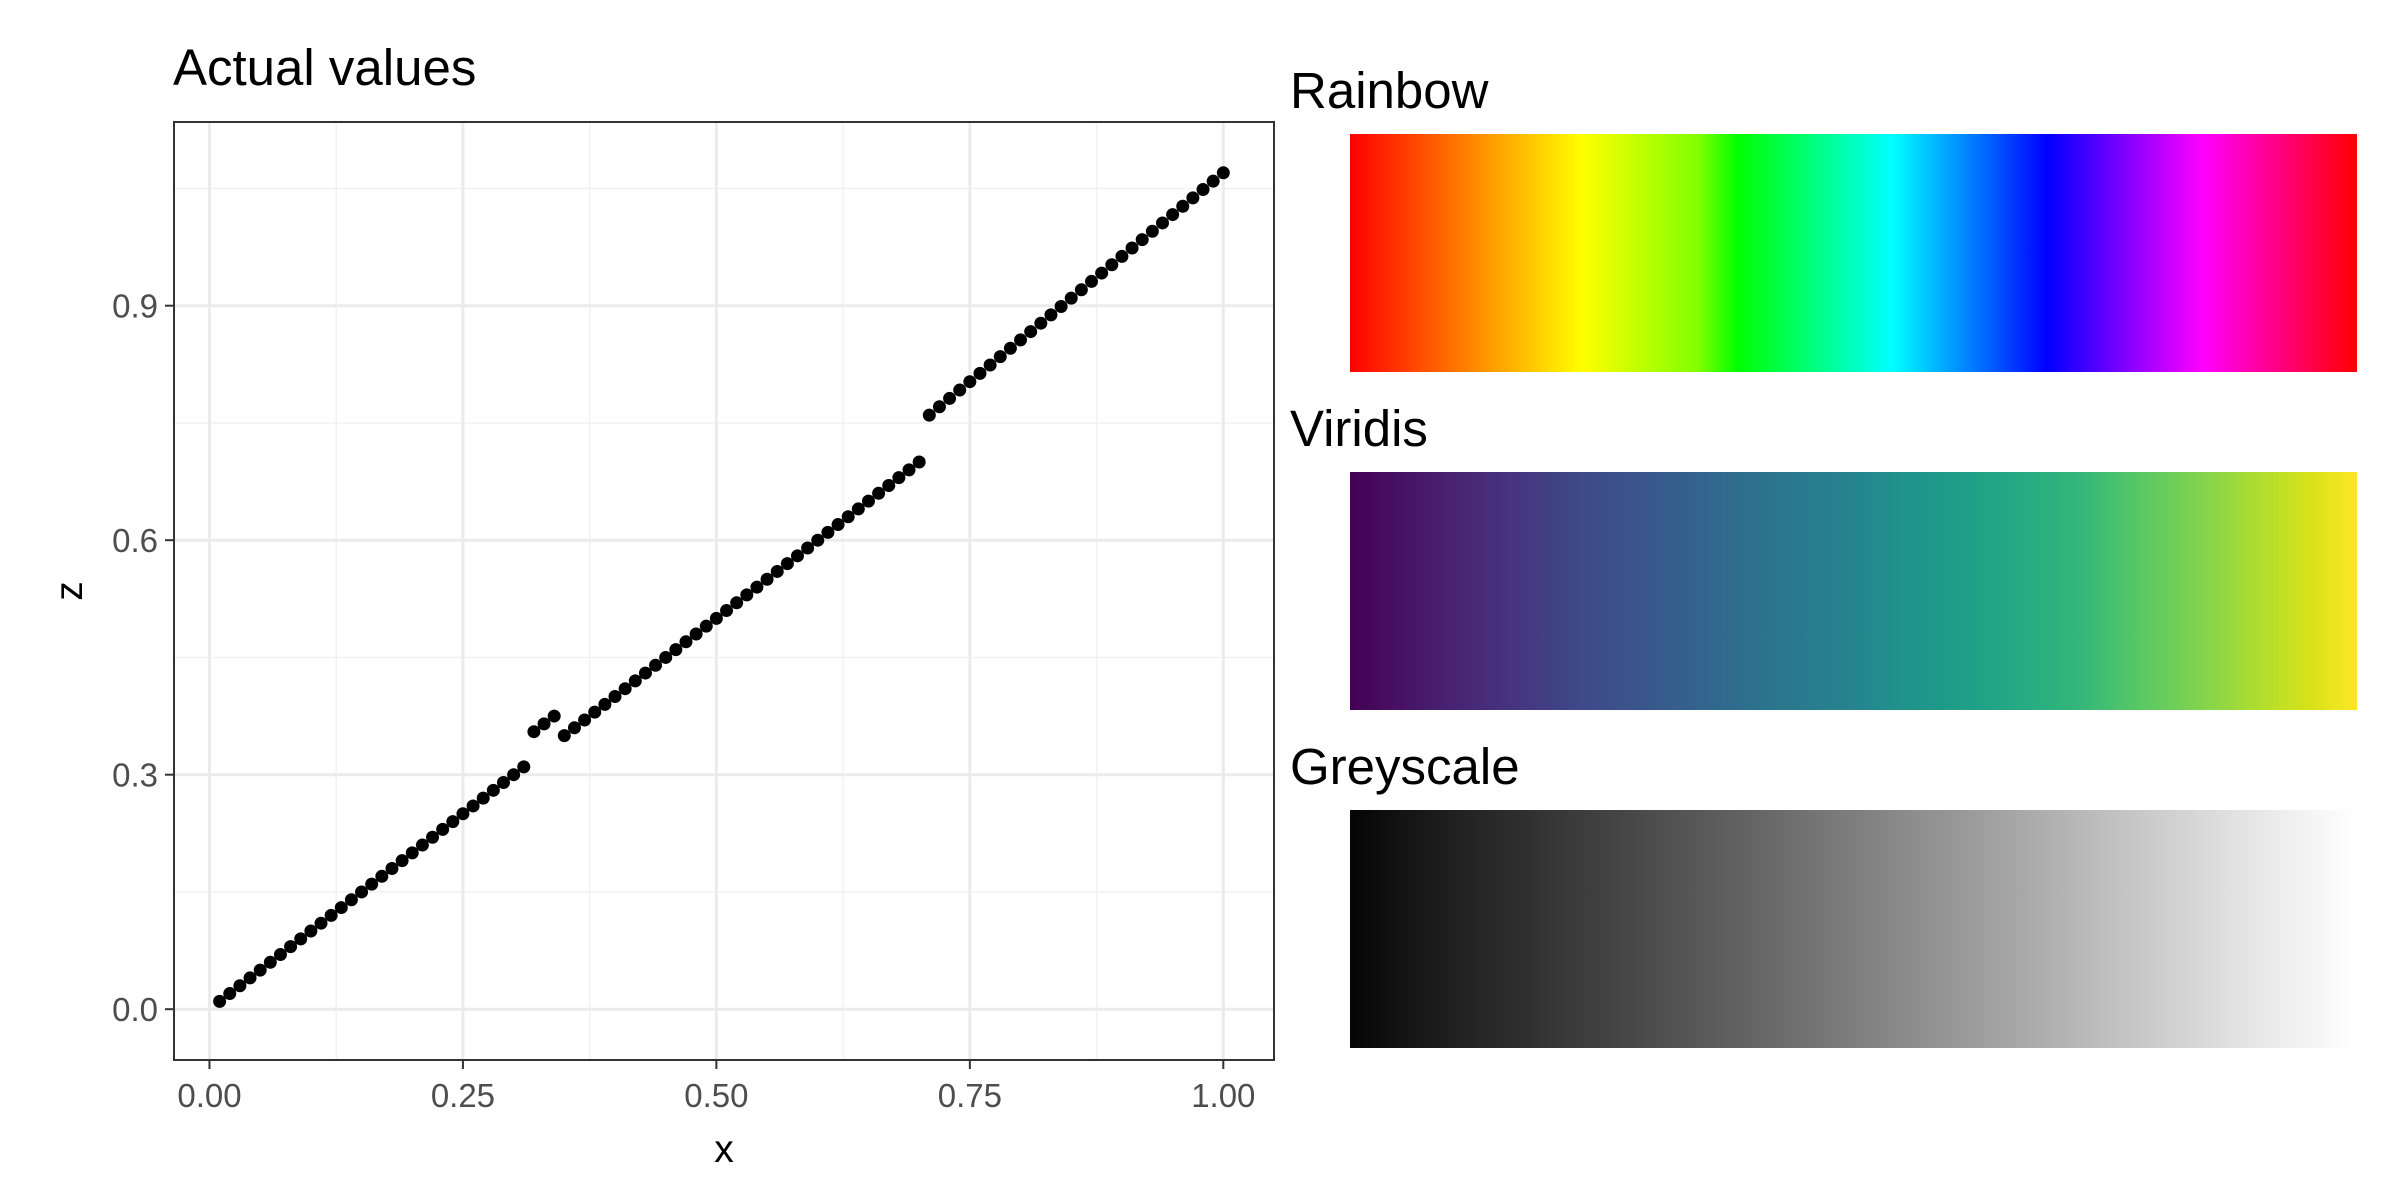 The image size is (2400, 1200). Describe the element at coordinates (135, 306) in the screenshot. I see `y-tick-label: 0.9` at that location.